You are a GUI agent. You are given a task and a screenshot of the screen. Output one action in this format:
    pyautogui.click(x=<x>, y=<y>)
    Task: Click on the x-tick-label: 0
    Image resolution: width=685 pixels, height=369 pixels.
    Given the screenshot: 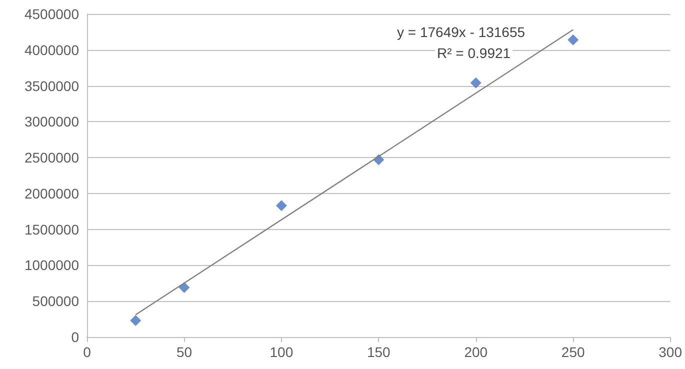 What is the action you would take?
    pyautogui.click(x=87, y=352)
    